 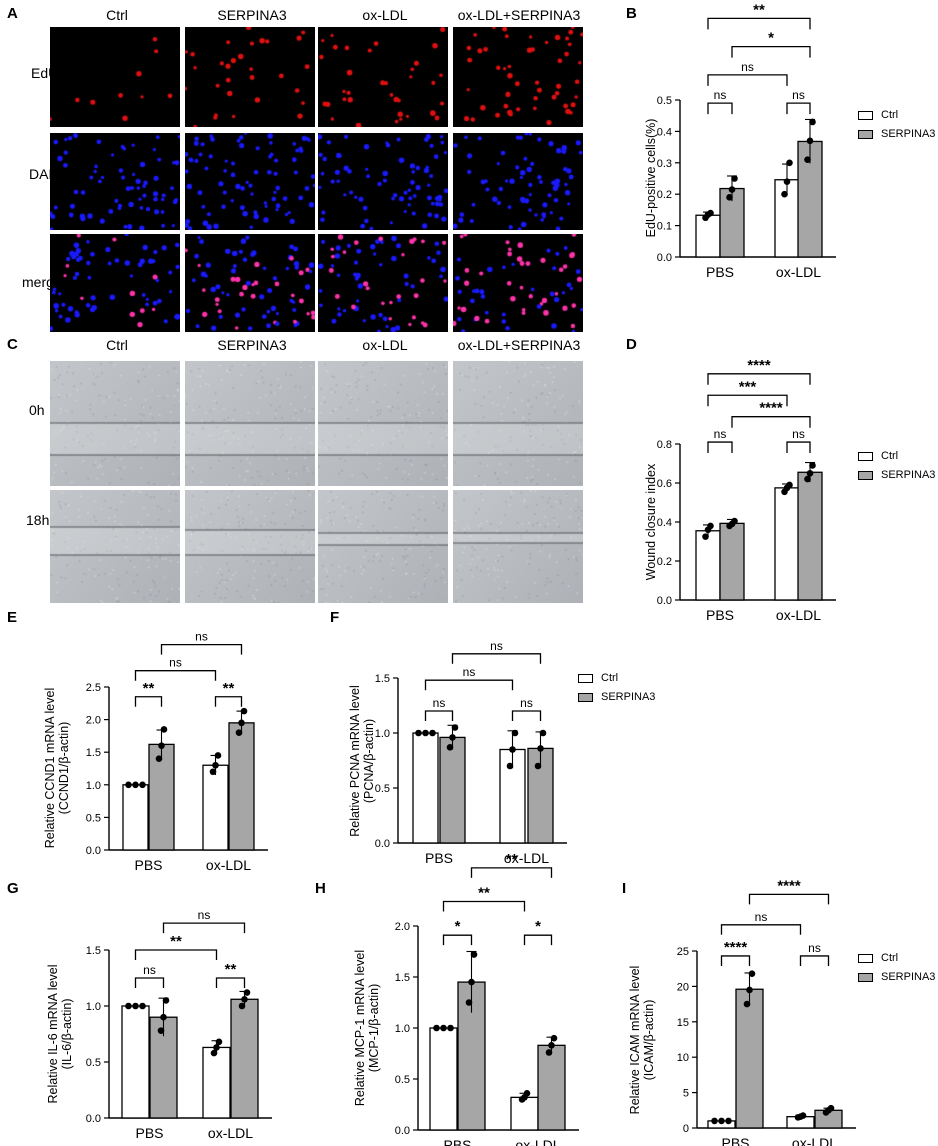 What do you see at coordinates (664, 562) in the screenshot?
I see `y-tick-label: 0.2` at bounding box center [664, 562].